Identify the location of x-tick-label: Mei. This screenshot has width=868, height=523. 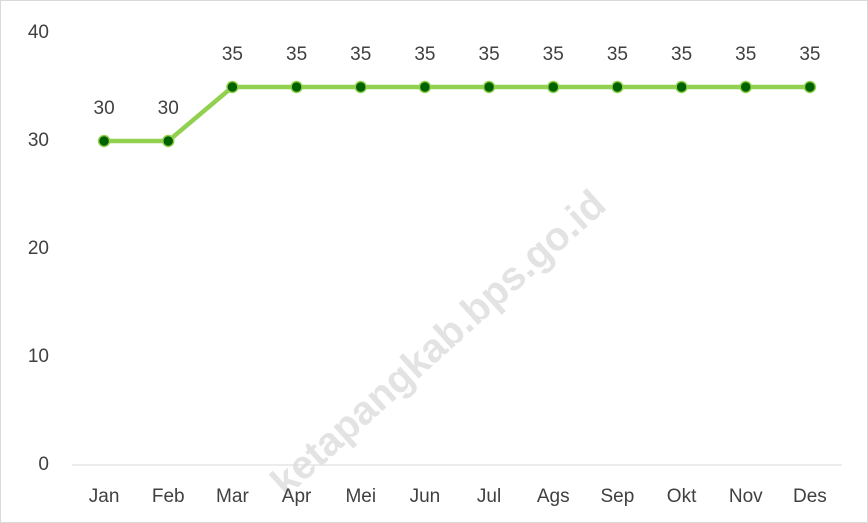
(360, 496).